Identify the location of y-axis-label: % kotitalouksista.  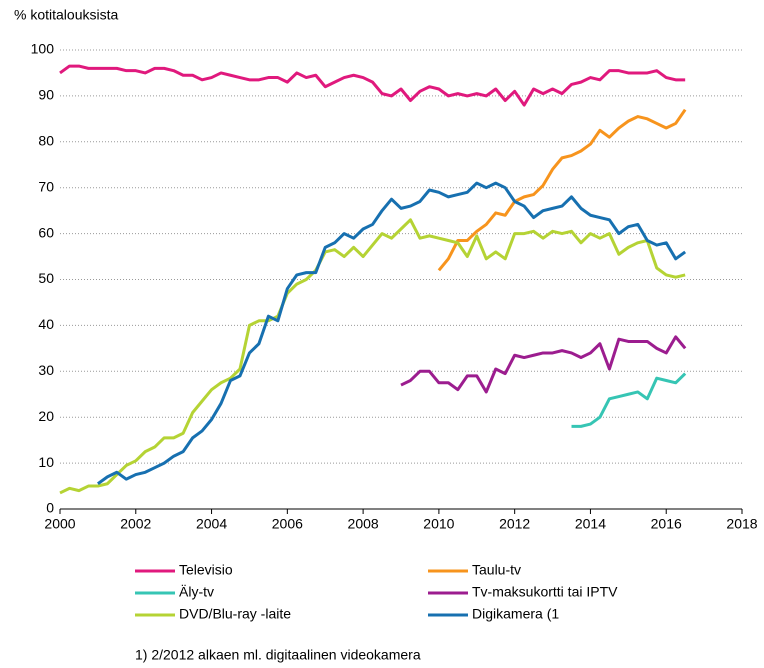
(66, 15).